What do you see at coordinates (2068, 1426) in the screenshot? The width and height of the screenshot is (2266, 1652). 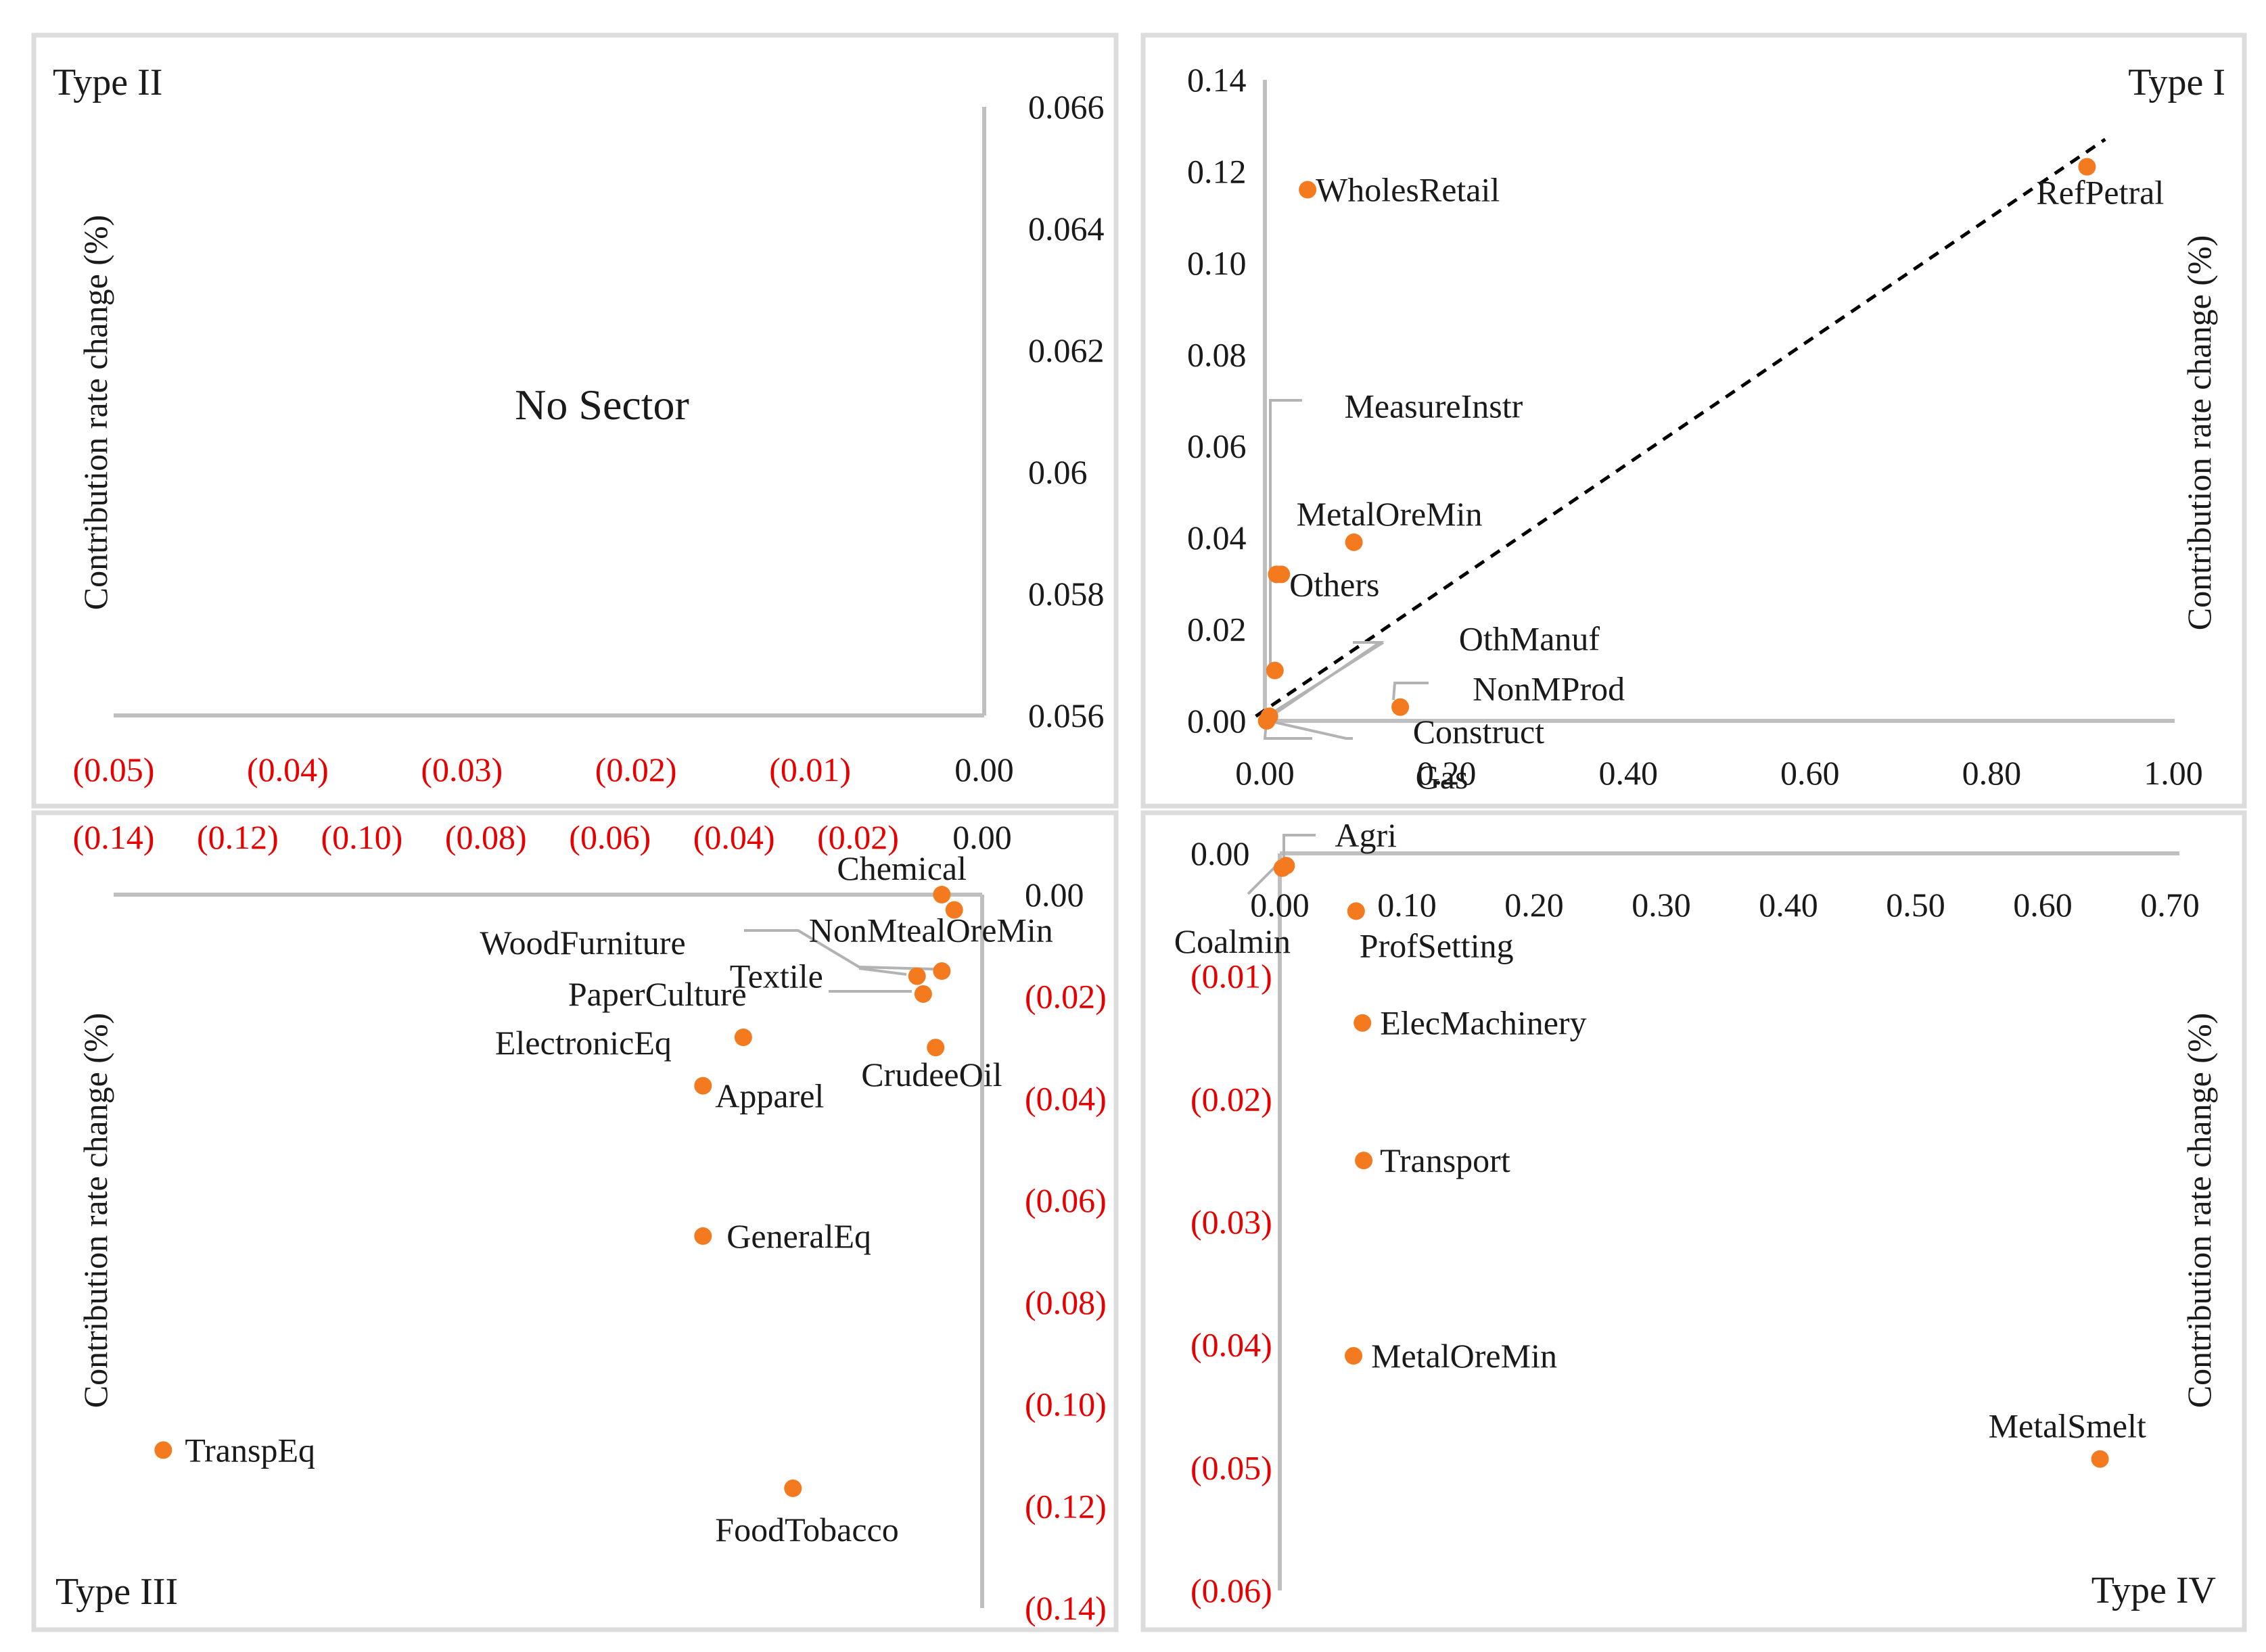 I see `type4-point-label-metalsmelt: MetalSmelt` at bounding box center [2068, 1426].